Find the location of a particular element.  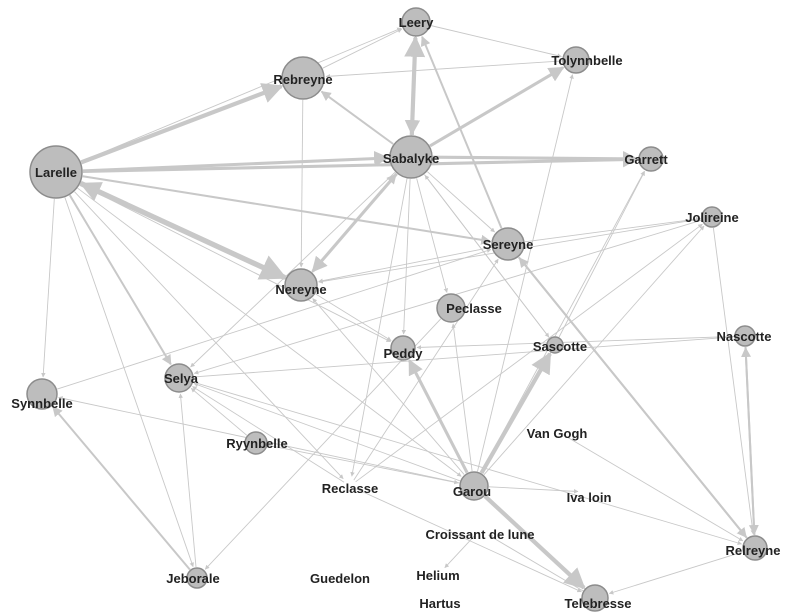

edge-nereyne-to-sabalyke is located at coordinates (354, 223).